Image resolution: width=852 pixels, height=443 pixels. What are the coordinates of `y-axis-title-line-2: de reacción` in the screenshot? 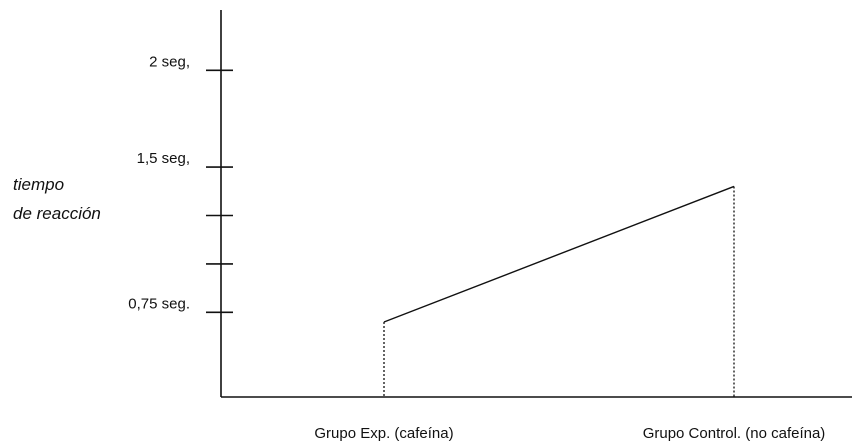 It's located at (57, 213).